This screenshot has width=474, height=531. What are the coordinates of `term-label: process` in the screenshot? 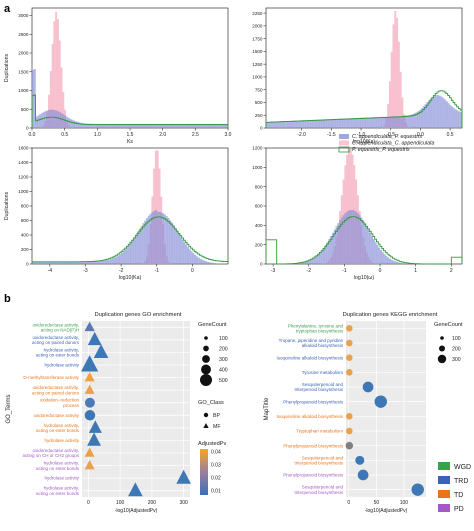 It's located at (71, 405).